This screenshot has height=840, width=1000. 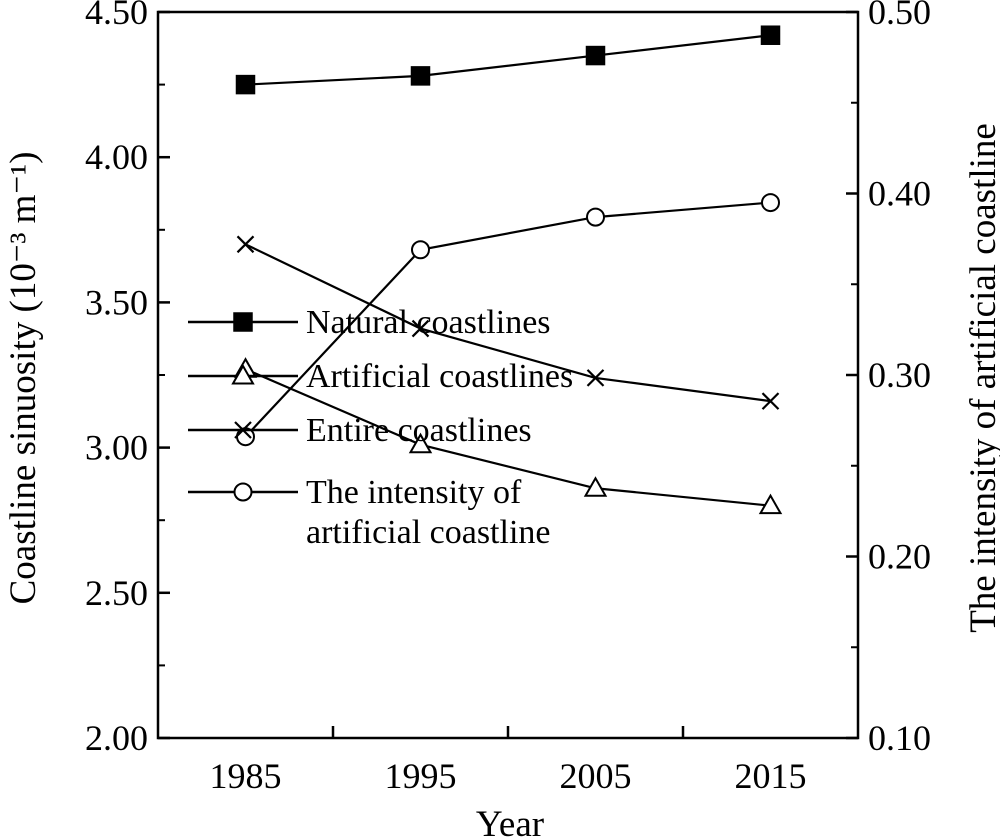 What do you see at coordinates (116, 16) in the screenshot?
I see `y-left-tick-label: 4.50` at bounding box center [116, 16].